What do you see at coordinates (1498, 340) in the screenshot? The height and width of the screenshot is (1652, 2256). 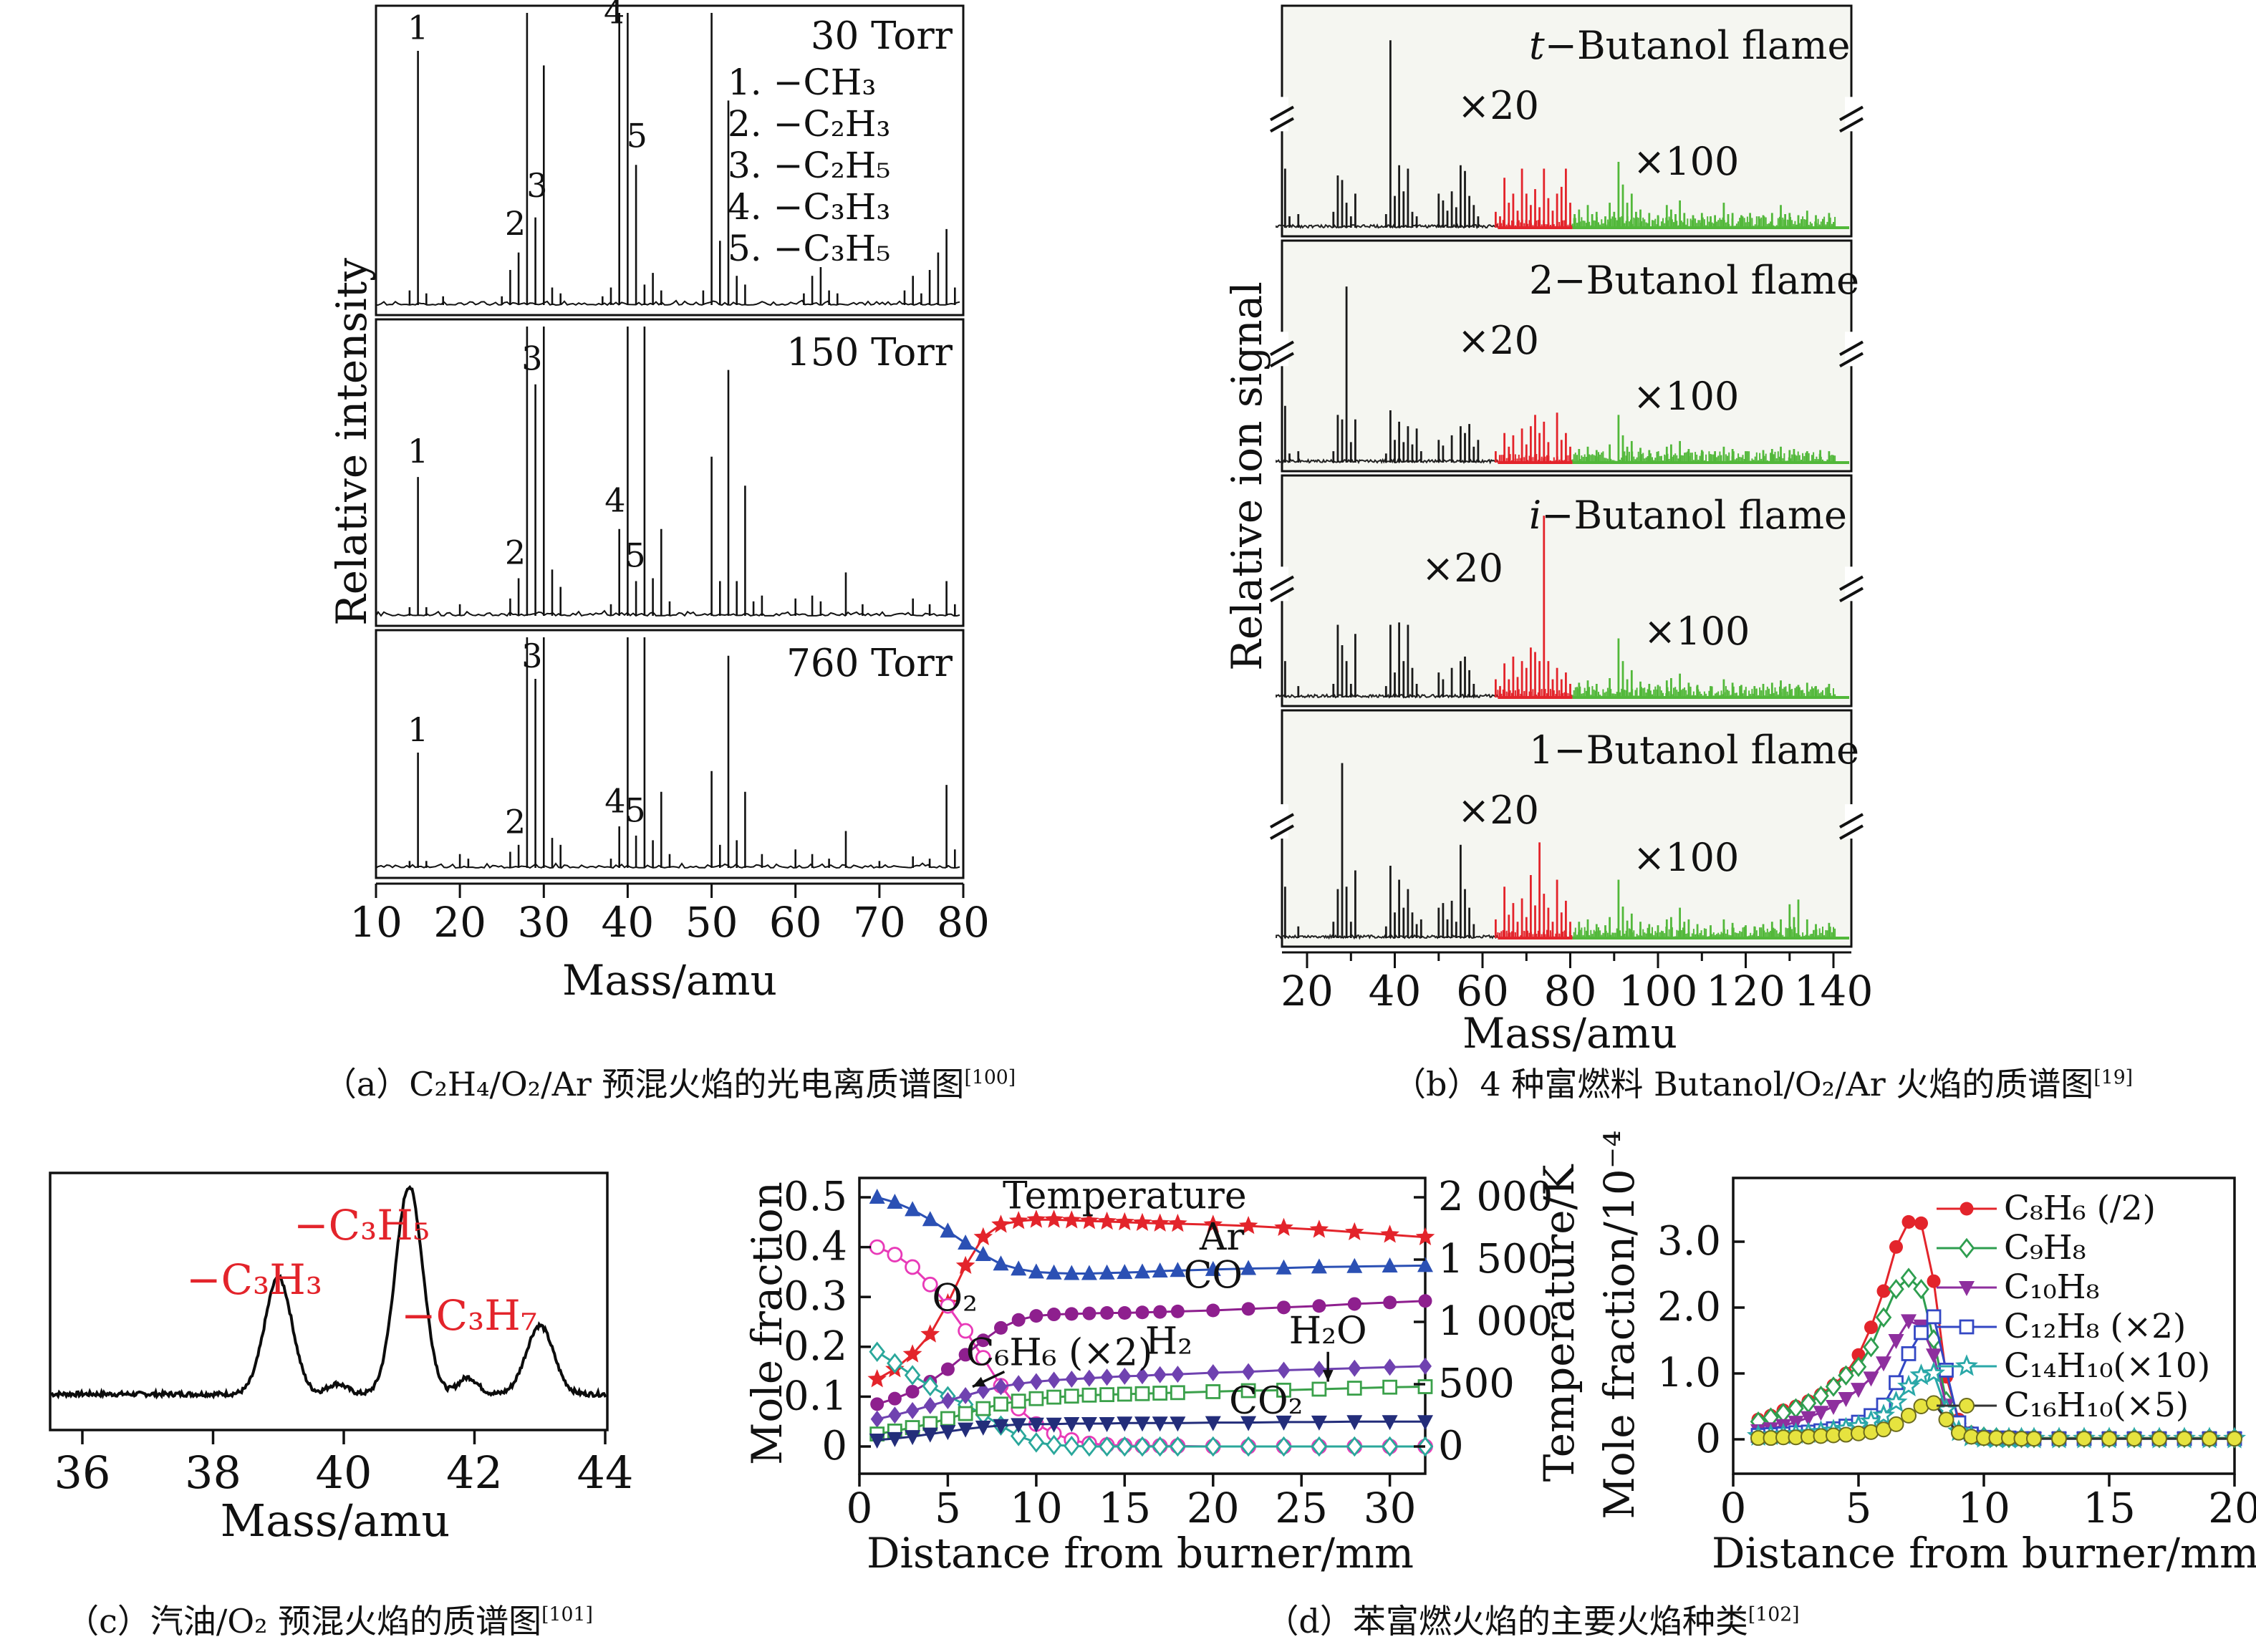 I see `scale-x20-label-1: ×20` at bounding box center [1498, 340].